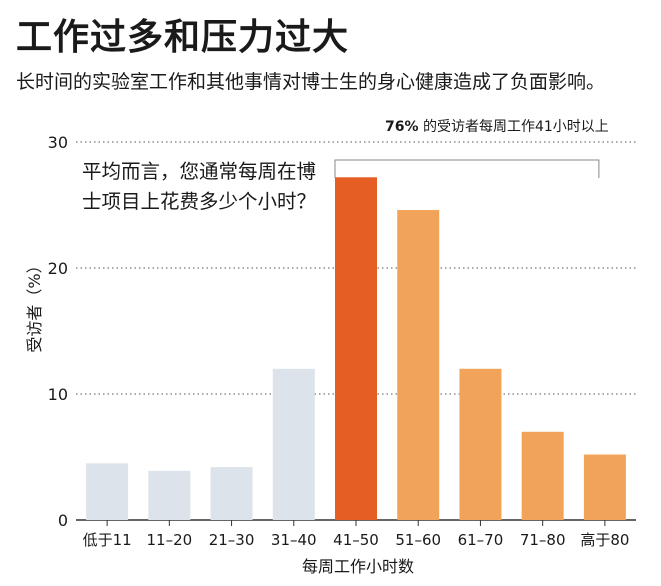 This screenshot has height=586, width=661. Describe the element at coordinates (232, 540) in the screenshot. I see `x-tick-label: 21–30` at that location.